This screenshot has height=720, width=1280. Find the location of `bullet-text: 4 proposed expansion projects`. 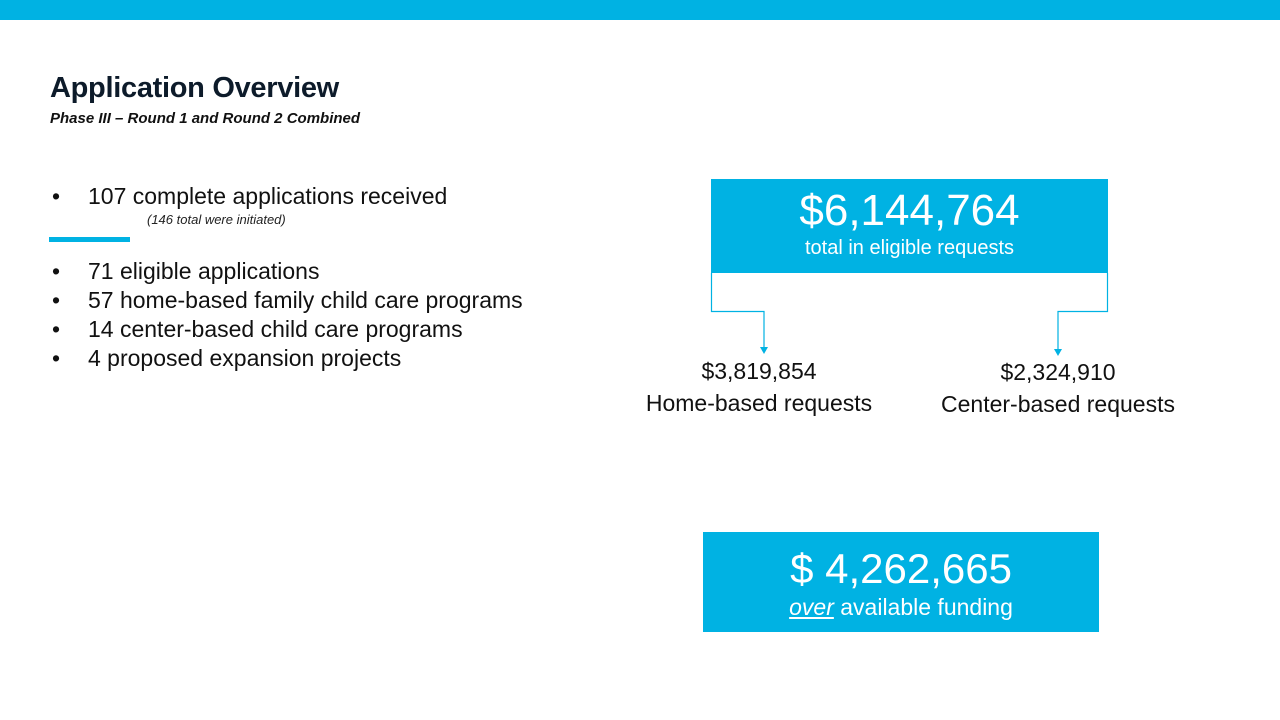

bullet-text: 4 proposed expansion projects is located at coordinates (245, 358).